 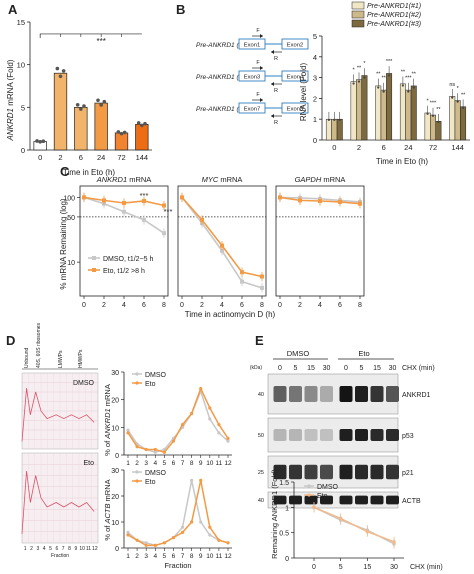 What do you see at coordinates (358, 14) in the screenshot?
I see `b-legend-swatch` at bounding box center [358, 14].